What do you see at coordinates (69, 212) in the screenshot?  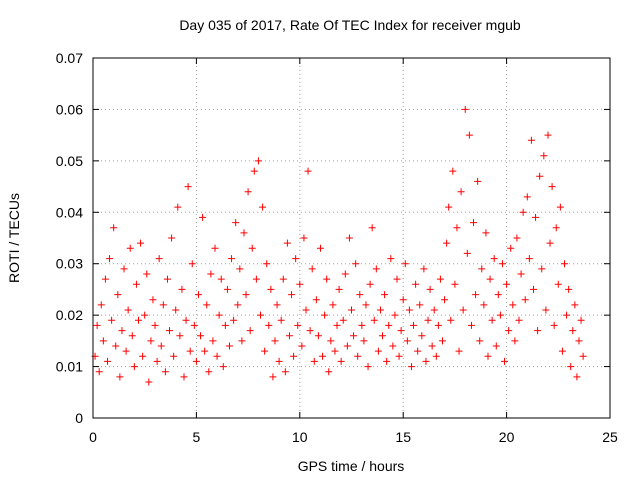 I see `y-tick-label: 0.04` at bounding box center [69, 212].